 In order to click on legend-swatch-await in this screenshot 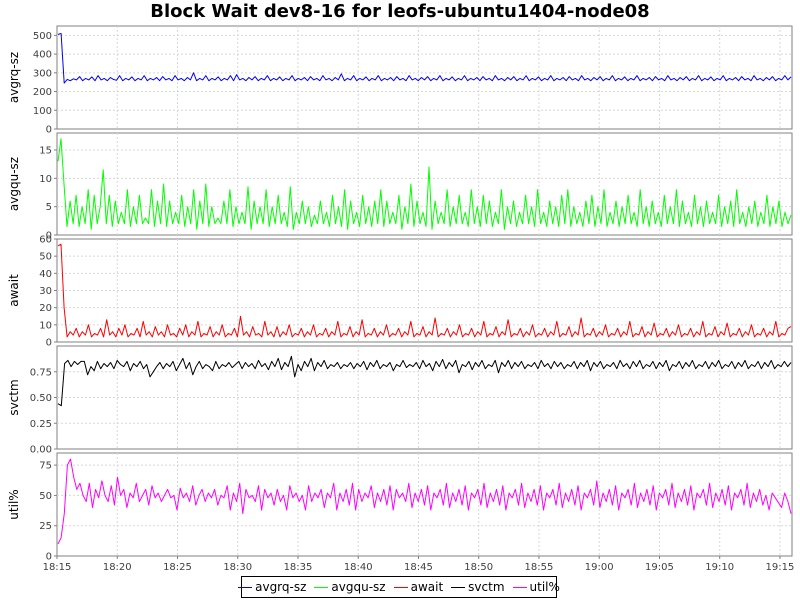, I will do `click(400, 587)`.